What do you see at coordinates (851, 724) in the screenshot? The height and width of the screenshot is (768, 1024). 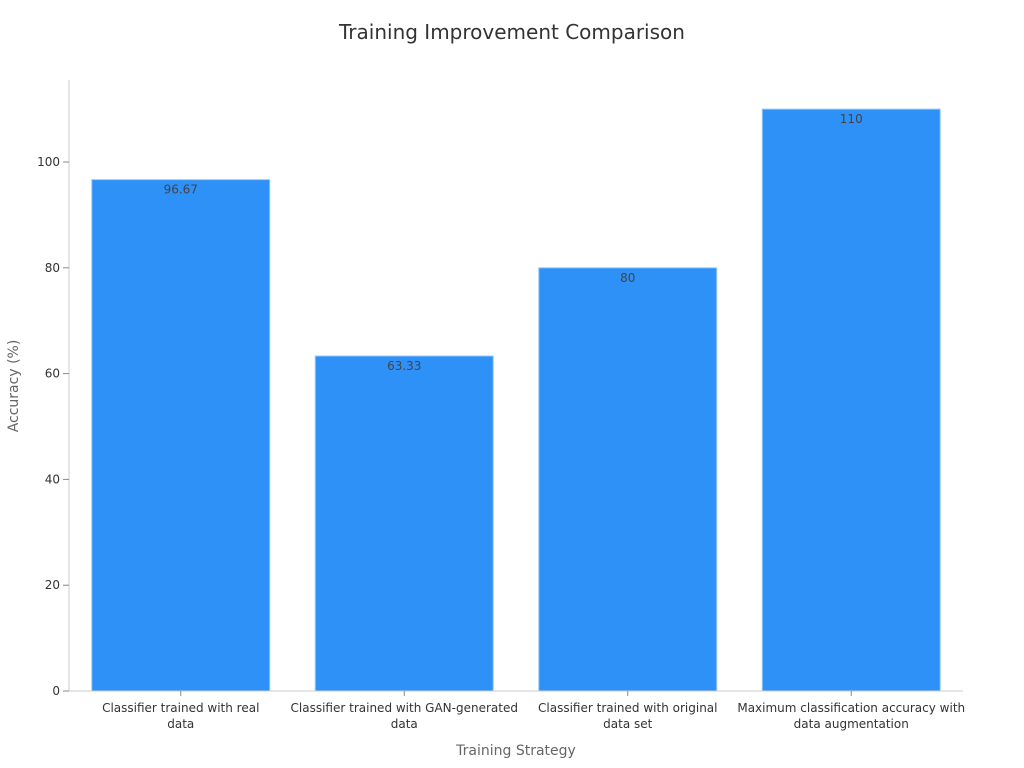 I see `x-category-label: data augmentation` at bounding box center [851, 724].